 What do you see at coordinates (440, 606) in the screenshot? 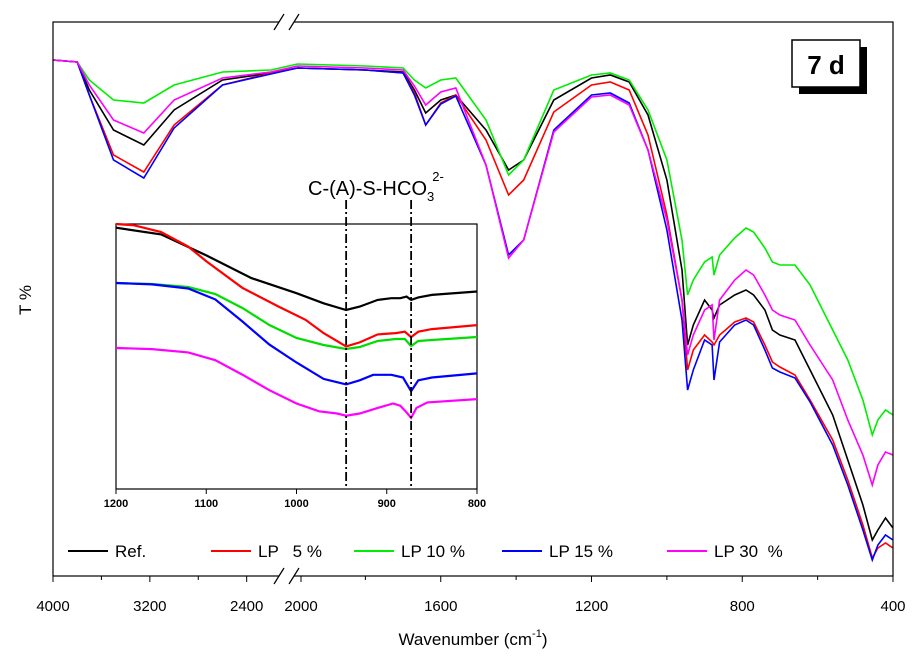
I see `x-tick-label: 1600` at bounding box center [440, 606].